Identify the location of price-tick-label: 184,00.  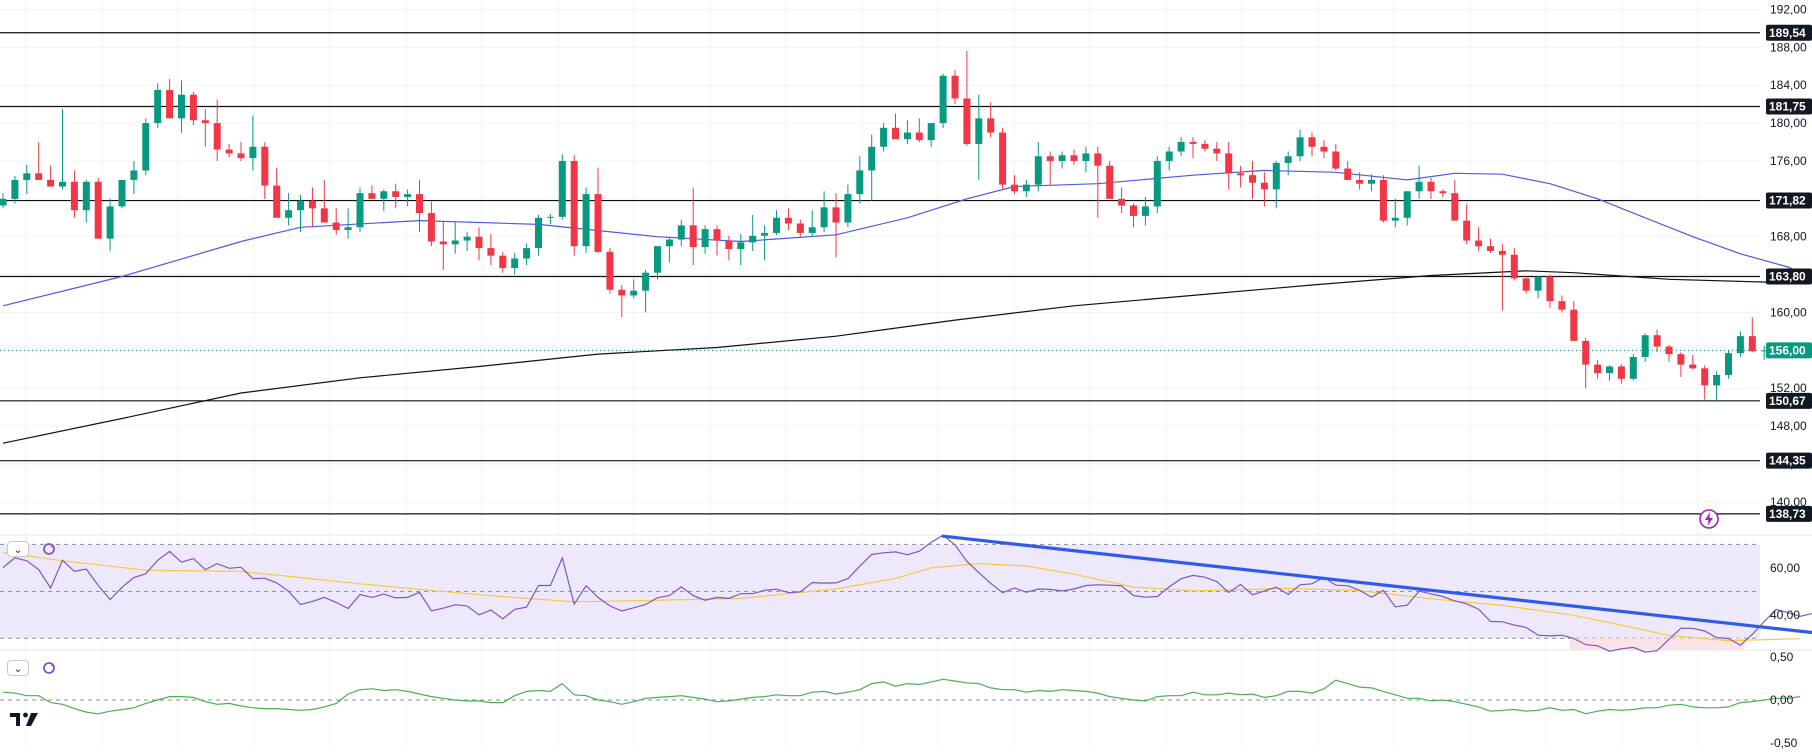
(1788, 85).